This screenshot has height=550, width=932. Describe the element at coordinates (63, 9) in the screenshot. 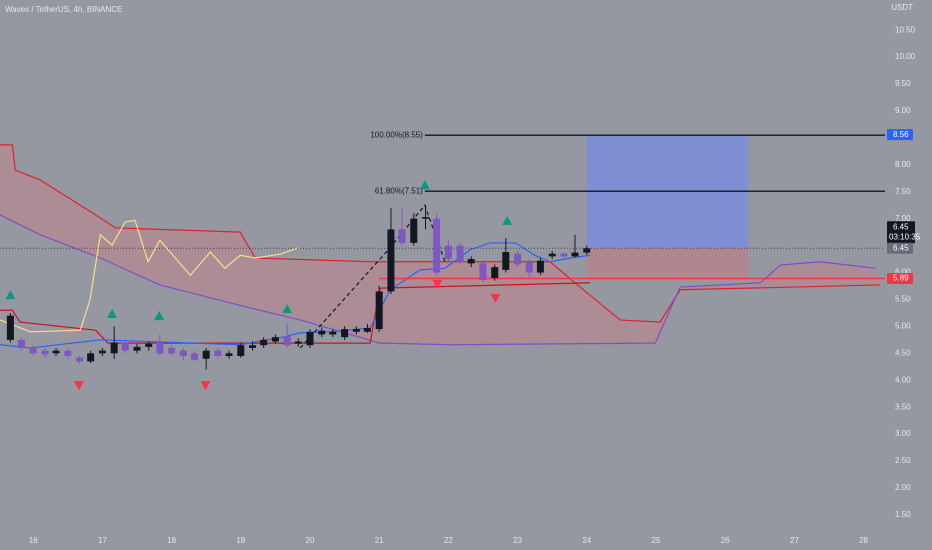

I see `chart-title: Waves / TetherUS, 4h, BINANCE` at that location.